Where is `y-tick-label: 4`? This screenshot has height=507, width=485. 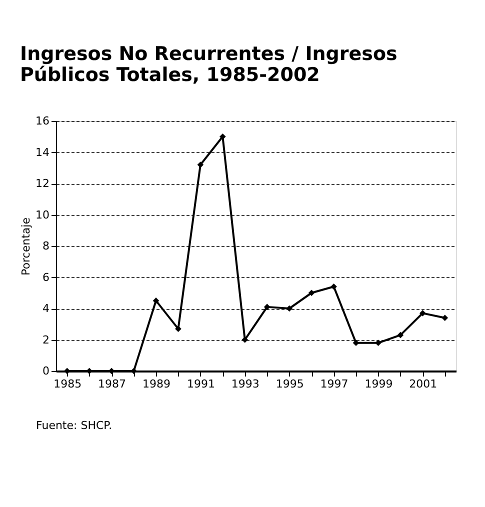 y-tick-label: 4 is located at coordinates (46, 308).